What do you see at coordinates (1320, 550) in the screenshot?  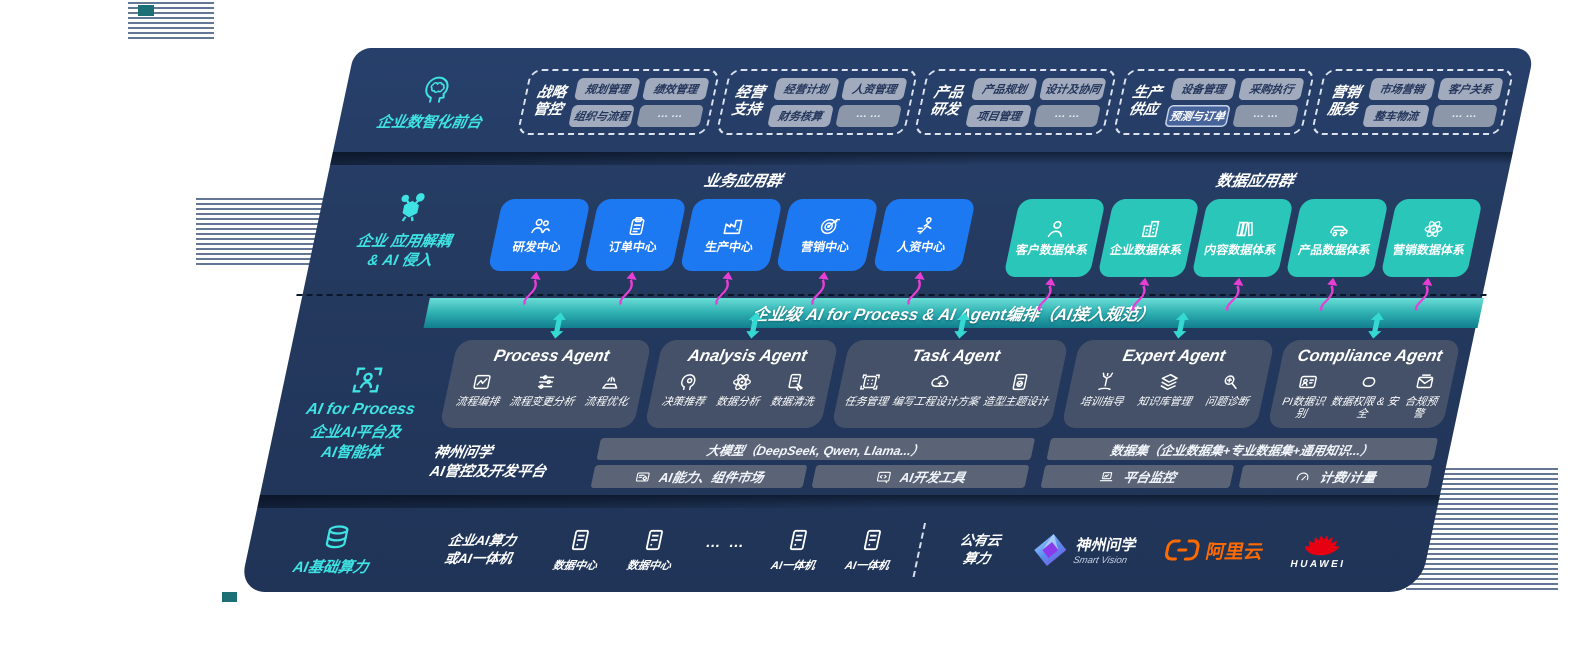 I see `huawei-logo: HUAWEI` at bounding box center [1320, 550].